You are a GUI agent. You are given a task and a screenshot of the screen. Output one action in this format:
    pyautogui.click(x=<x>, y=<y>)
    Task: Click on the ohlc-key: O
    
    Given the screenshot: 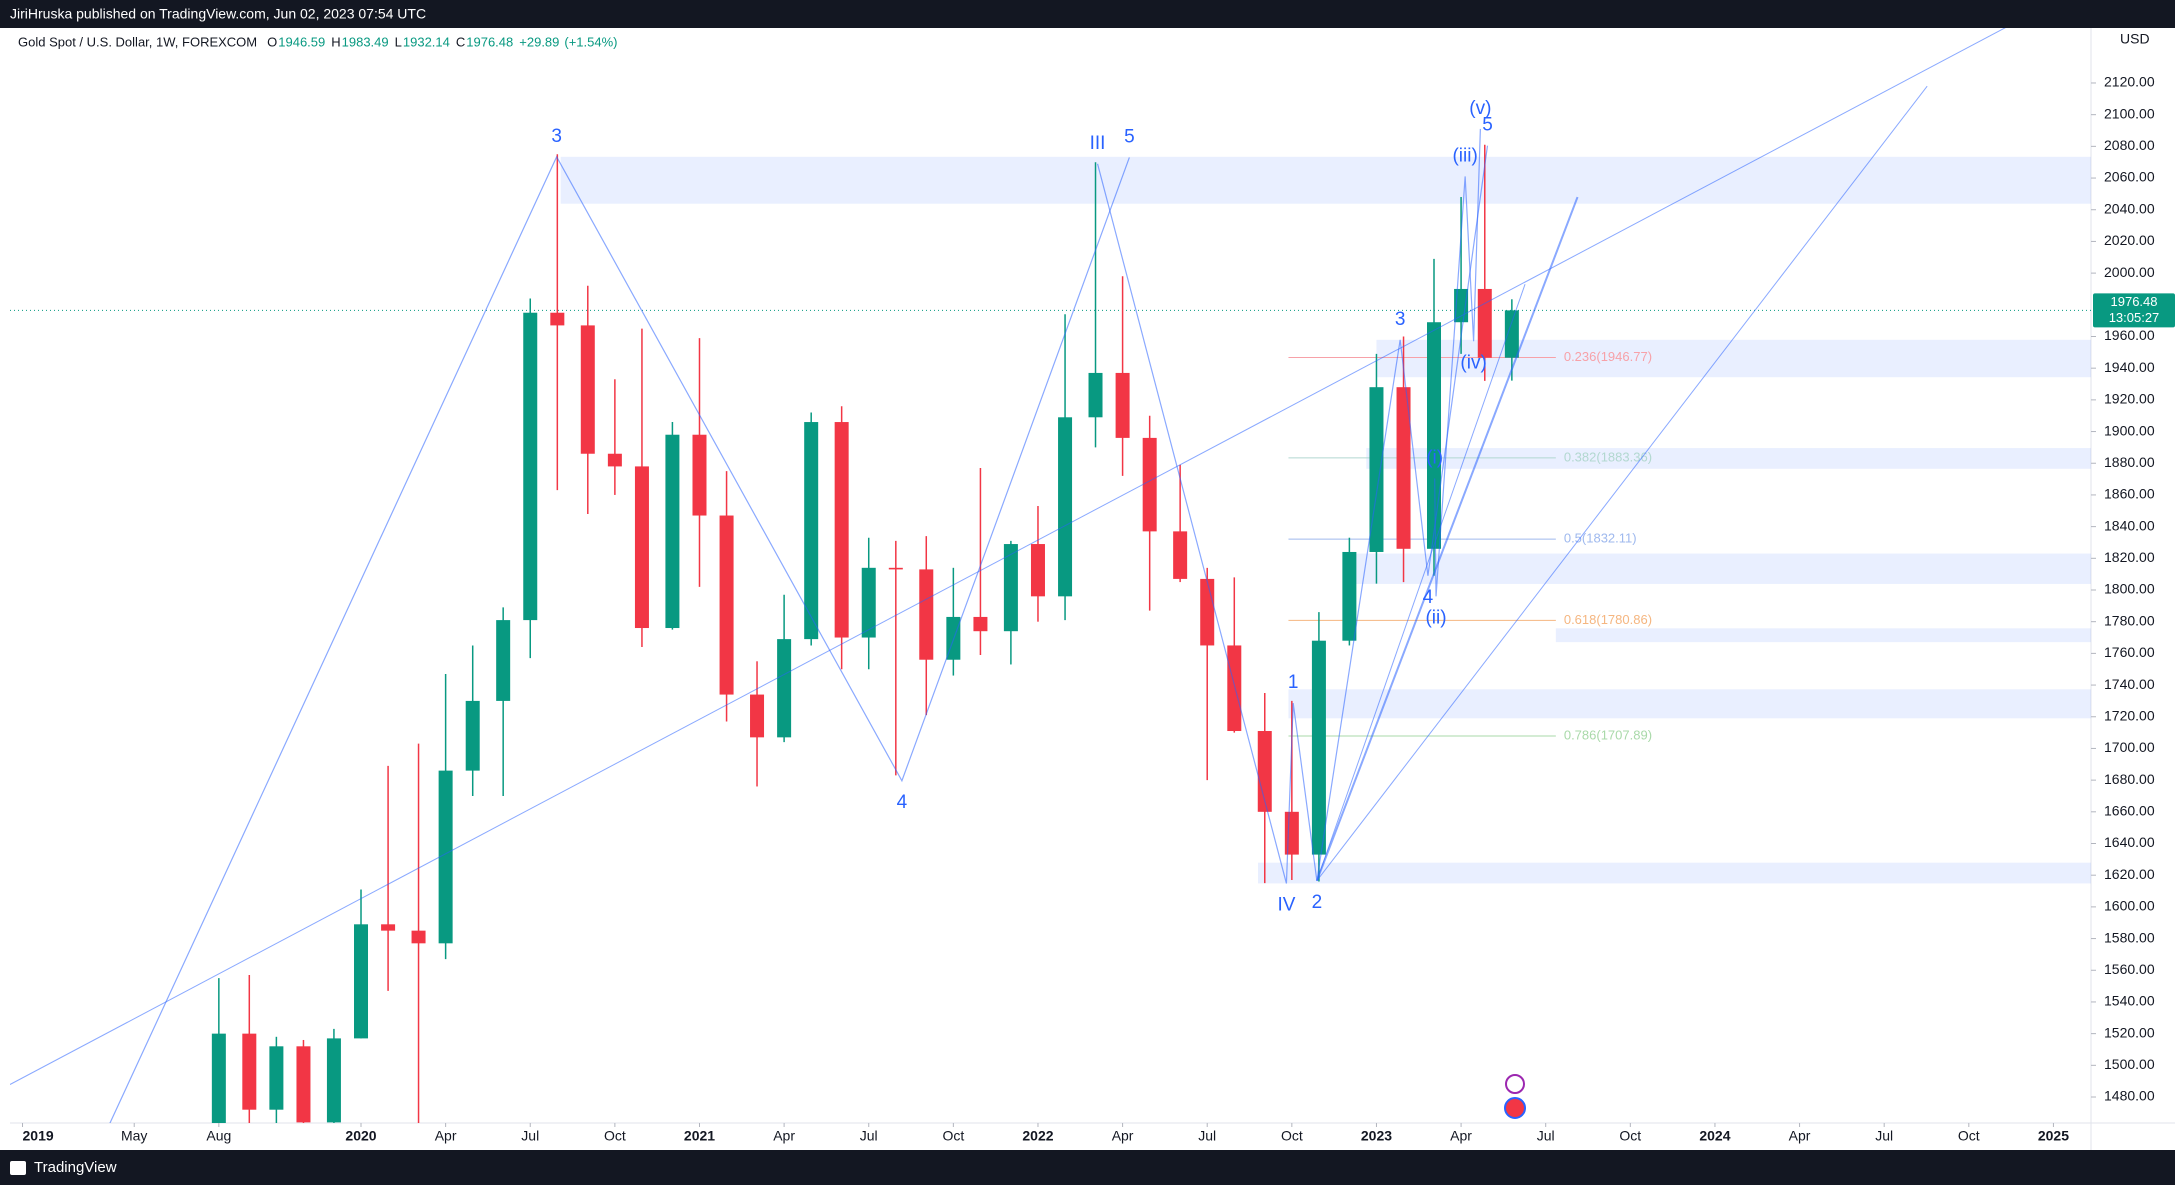 What is the action you would take?
    pyautogui.click(x=272, y=41)
    